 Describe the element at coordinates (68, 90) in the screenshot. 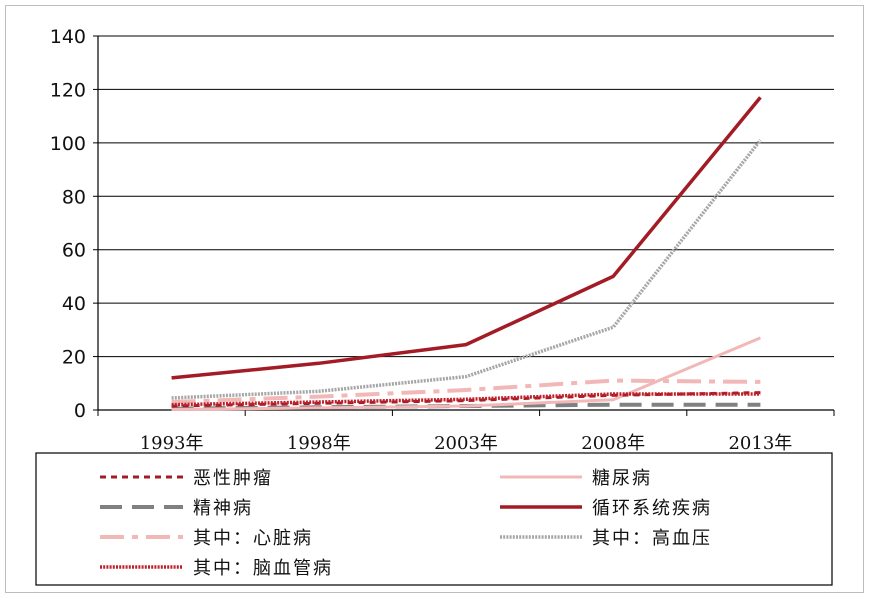

I see `y-tick-label: 120` at that location.